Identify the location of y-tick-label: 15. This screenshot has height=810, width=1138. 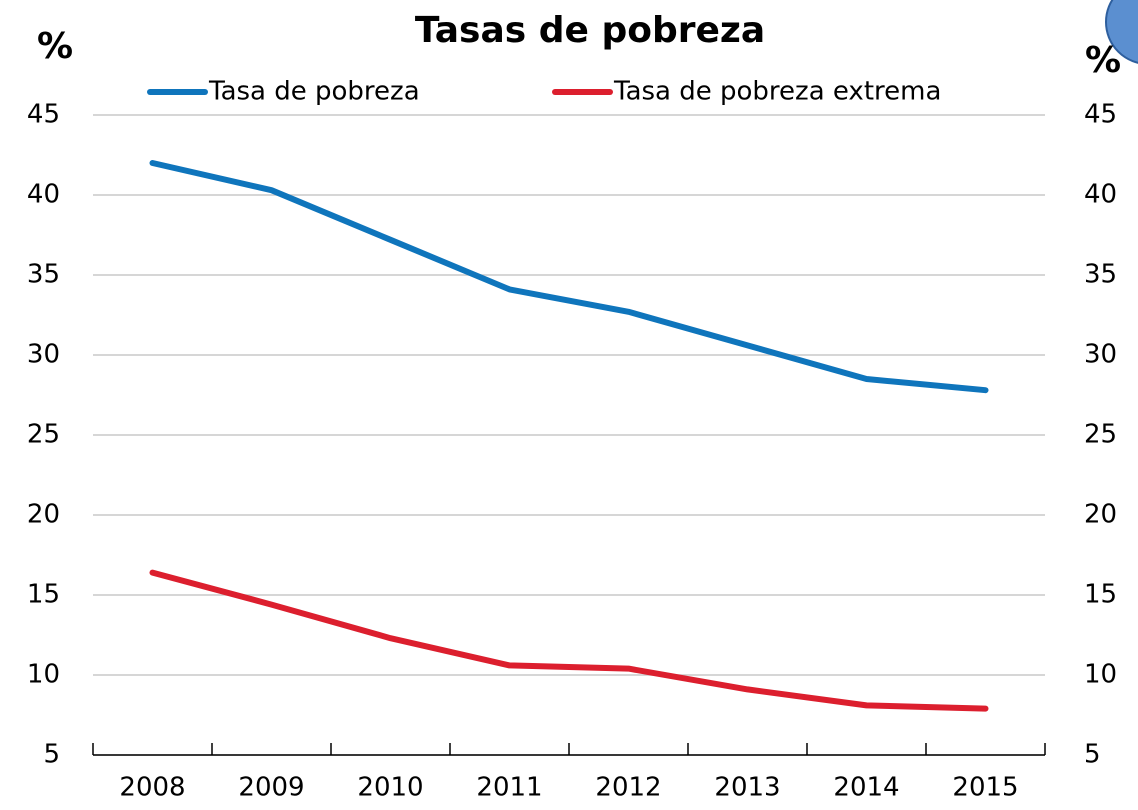
(43, 595).